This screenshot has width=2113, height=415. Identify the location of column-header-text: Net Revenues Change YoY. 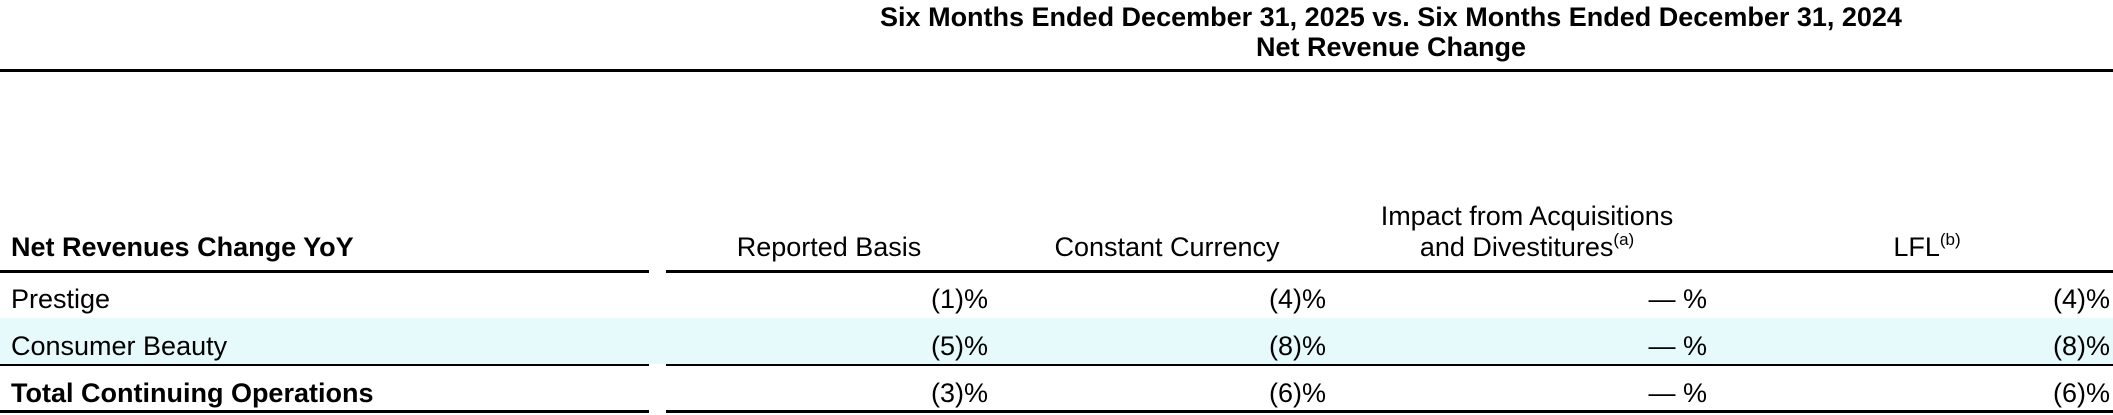
(182, 247).